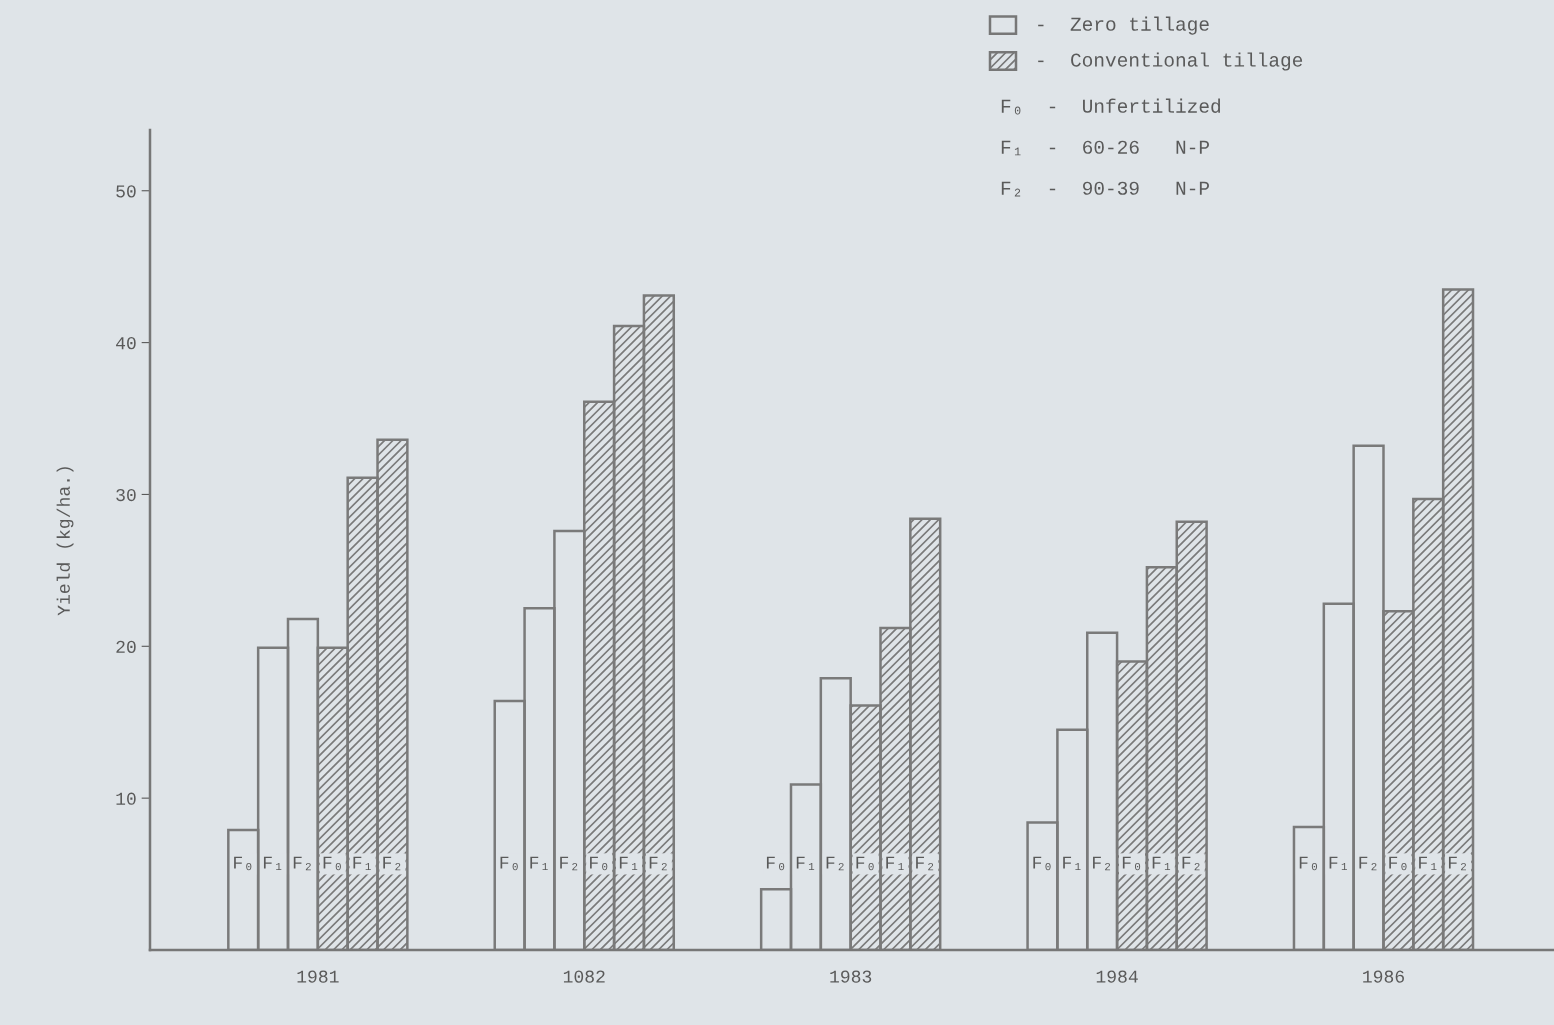  I want to click on y-tick-label: 50, so click(126, 191).